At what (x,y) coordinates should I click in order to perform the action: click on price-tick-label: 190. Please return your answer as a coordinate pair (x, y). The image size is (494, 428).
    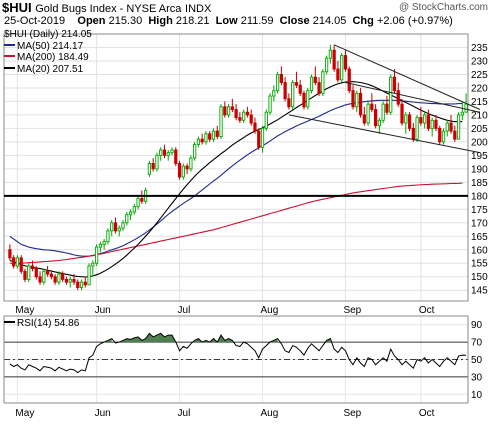
    Looking at the image, I should click on (479, 169).